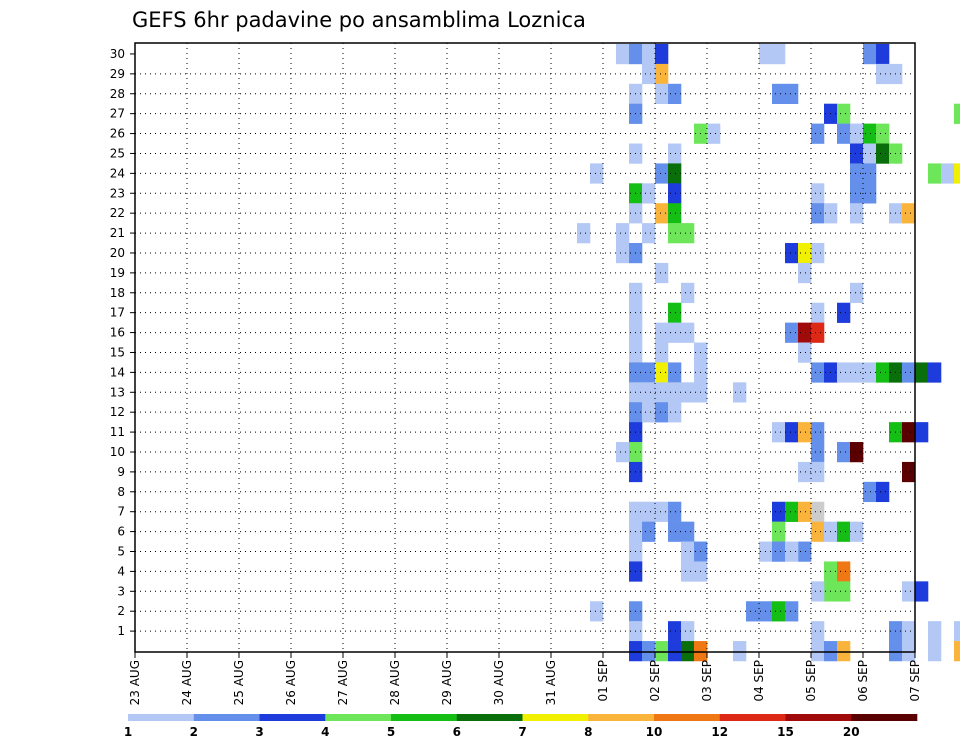  What do you see at coordinates (117, 452) in the screenshot?
I see `y-tick-label: 10` at bounding box center [117, 452].